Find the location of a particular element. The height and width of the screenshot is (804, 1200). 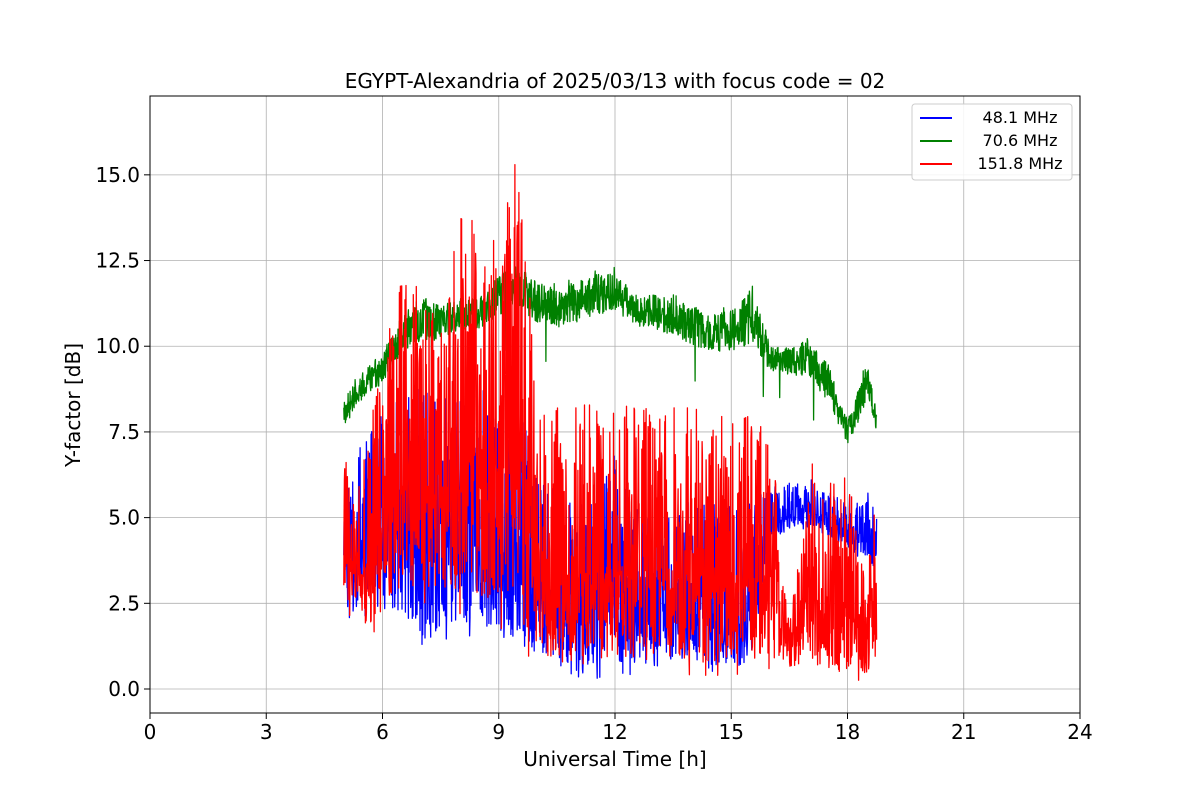

y-tick-label: 15.0 is located at coordinates (117, 175).